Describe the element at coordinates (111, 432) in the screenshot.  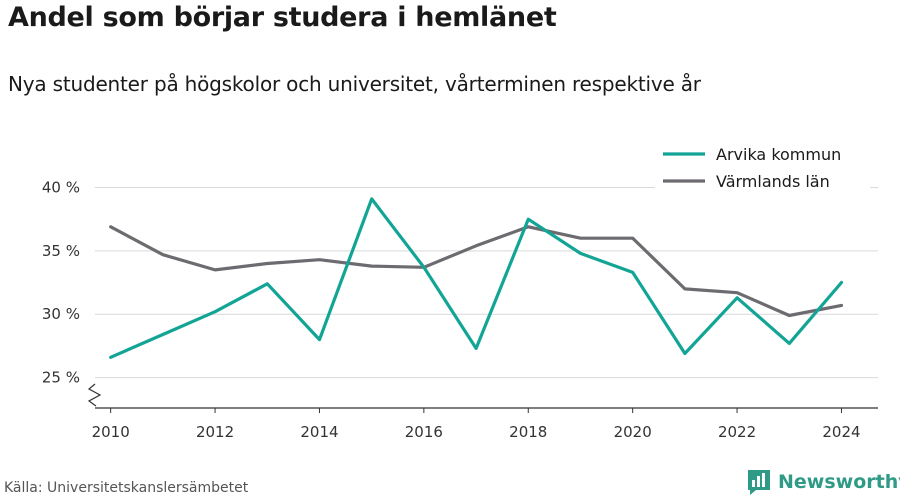
I see `x-tick-label: 2010` at that location.